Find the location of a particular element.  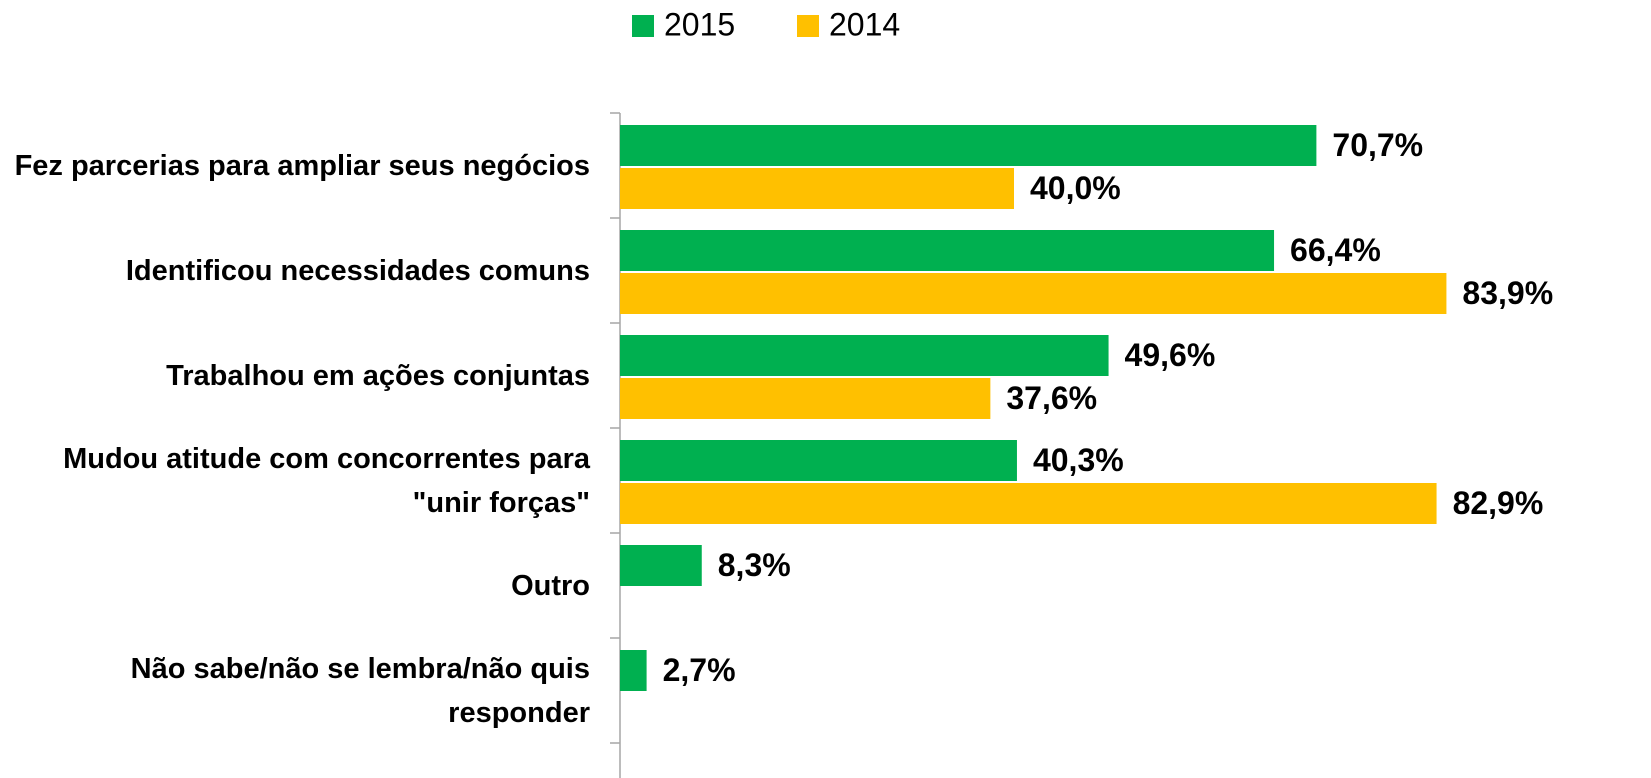

data-label: 66,4% is located at coordinates (1335, 250).